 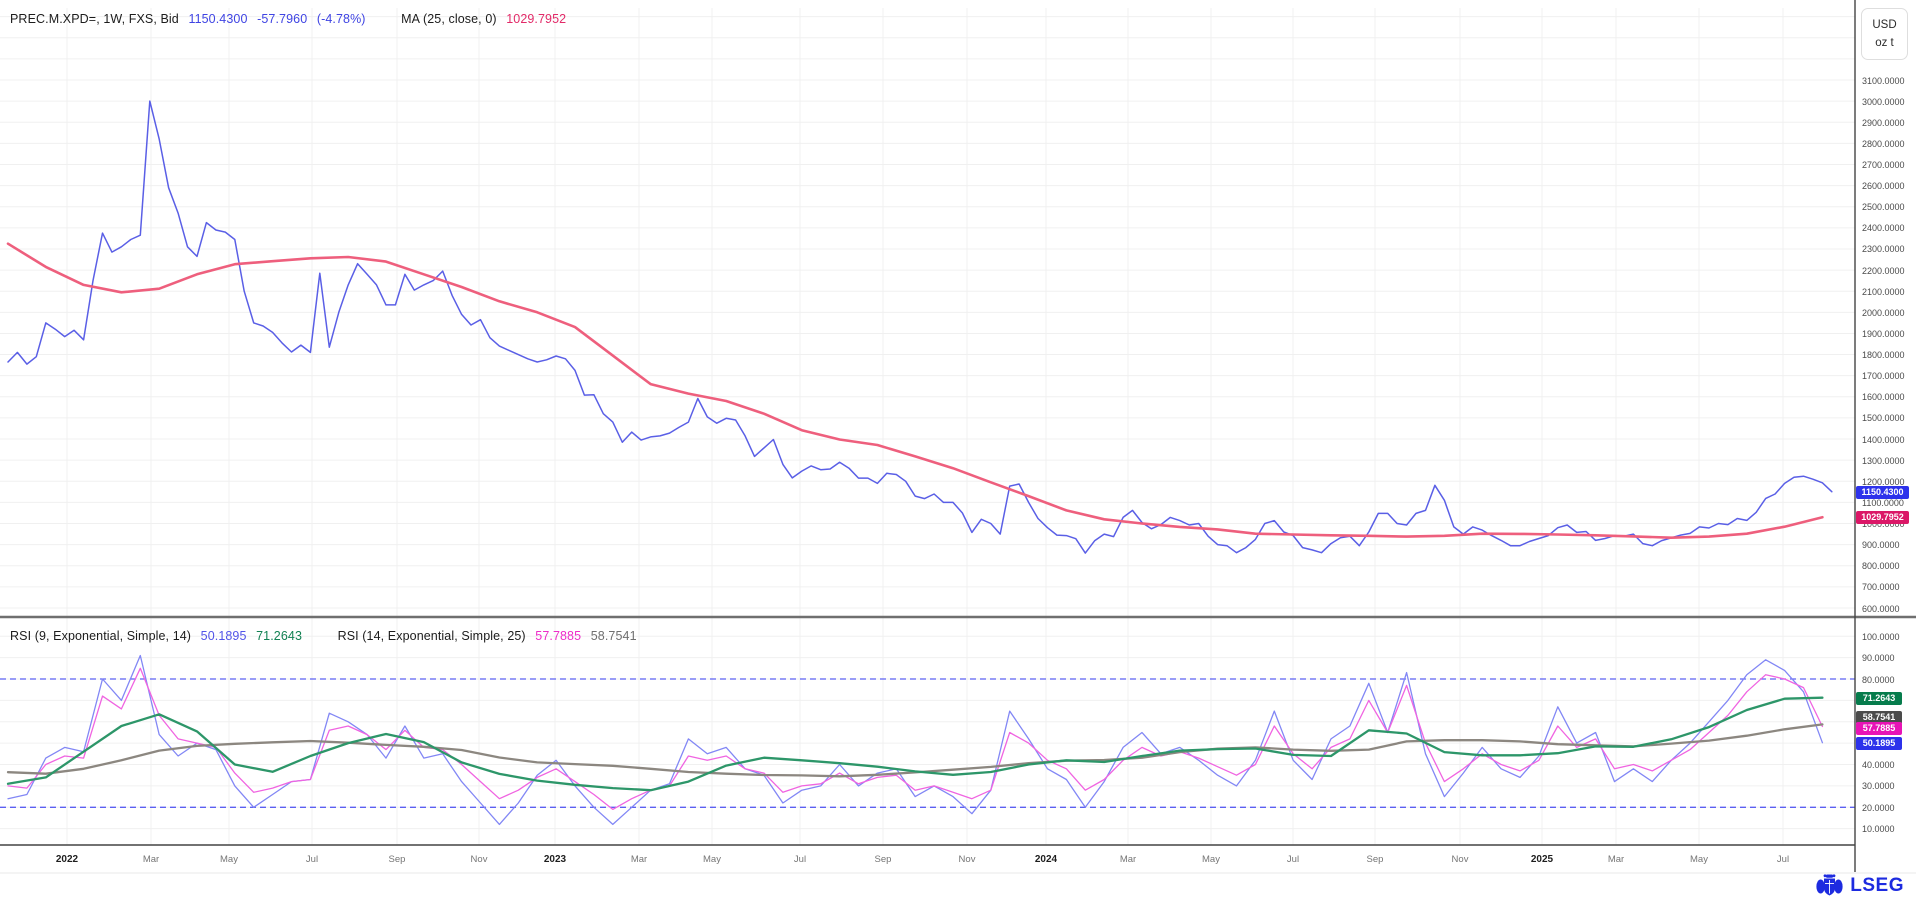 What do you see at coordinates (1883, 439) in the screenshot?
I see `price-tick-label: 1400.0000` at bounding box center [1883, 439].